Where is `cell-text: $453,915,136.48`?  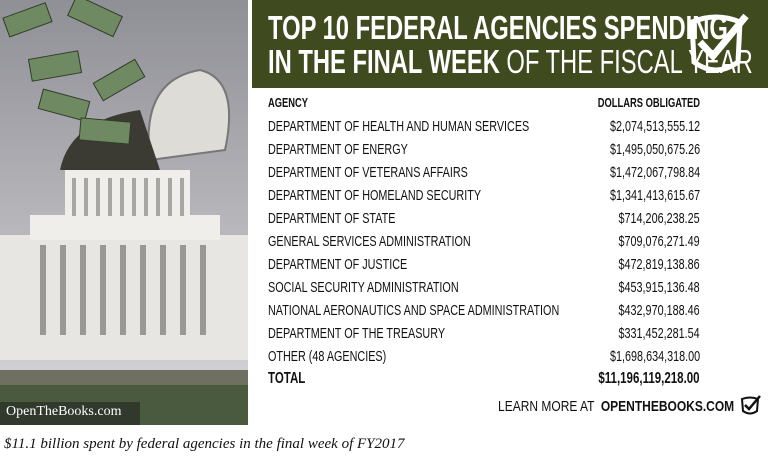
cell-text: $453,915,136.48 is located at coordinates (659, 287).